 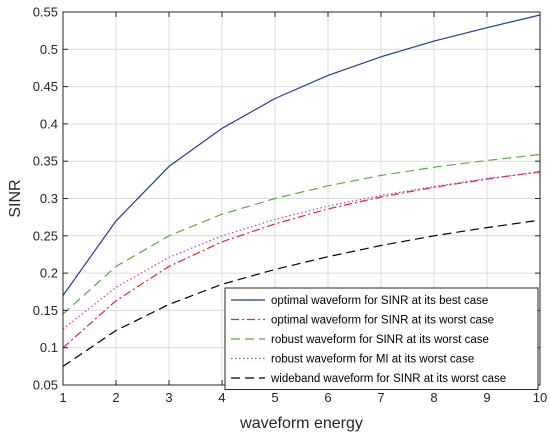 What do you see at coordinates (221, 397) in the screenshot?
I see `x-tick-label: 4` at bounding box center [221, 397].